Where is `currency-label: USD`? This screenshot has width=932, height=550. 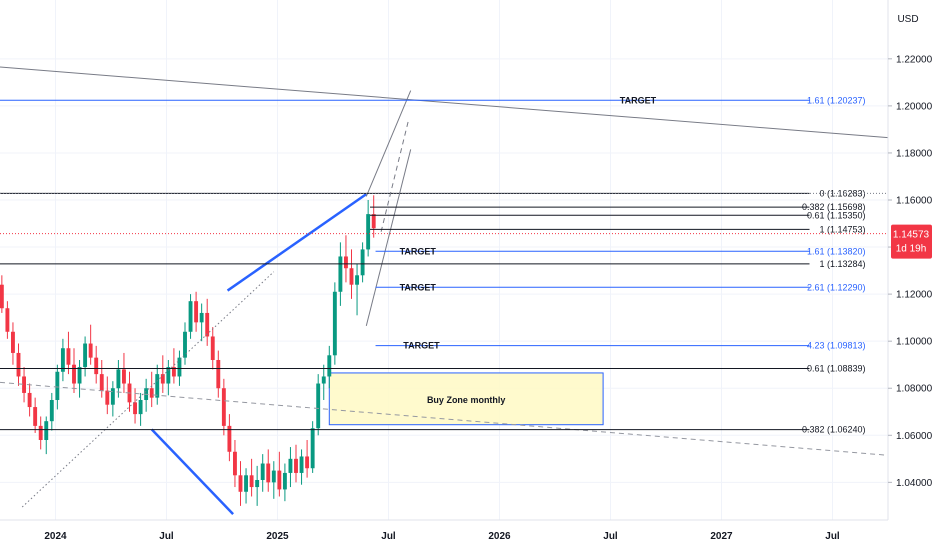
currency-label: USD is located at coordinates (907, 19).